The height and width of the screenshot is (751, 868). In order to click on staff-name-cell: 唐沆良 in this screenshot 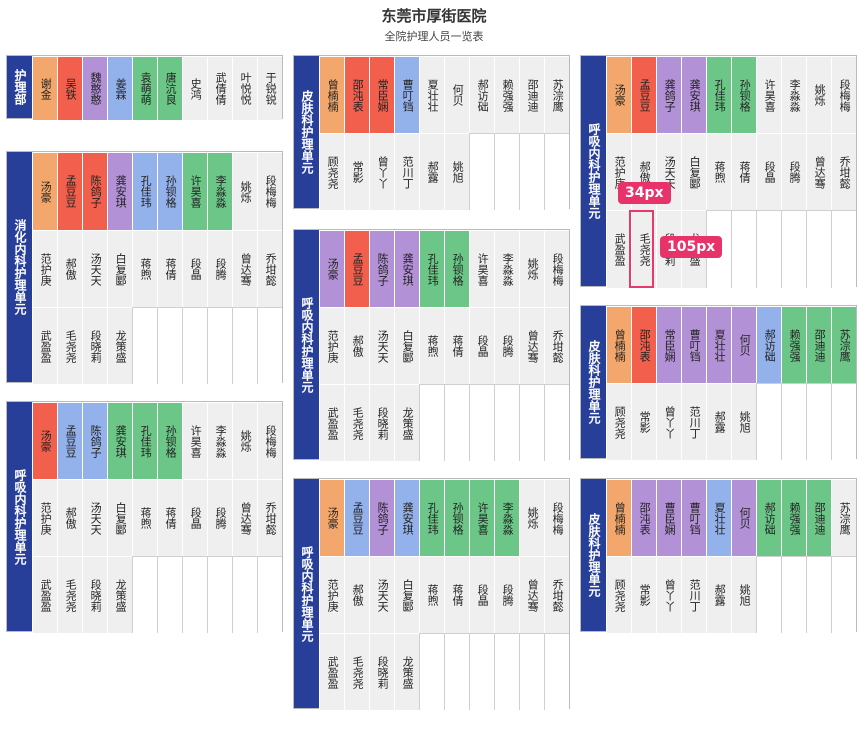, I will do `click(169, 88)`.